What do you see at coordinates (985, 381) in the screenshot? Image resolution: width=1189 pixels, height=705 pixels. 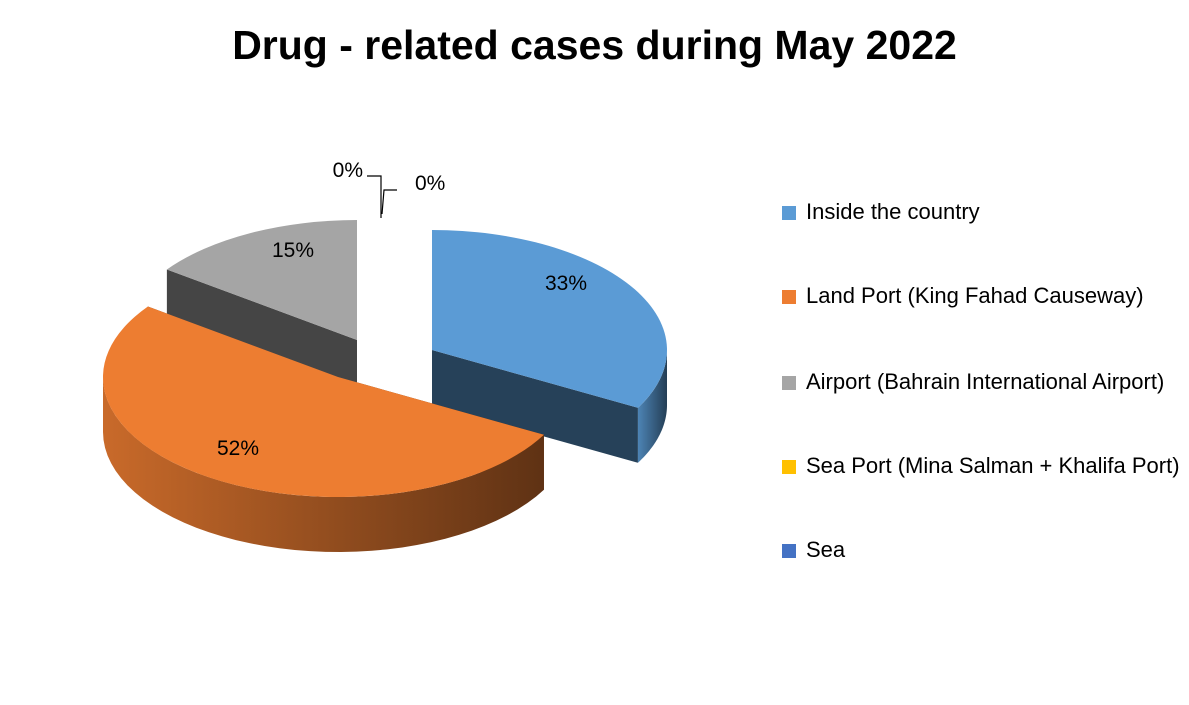 I see `legend-label: Airport (Bahrain International Airport)` at bounding box center [985, 381].